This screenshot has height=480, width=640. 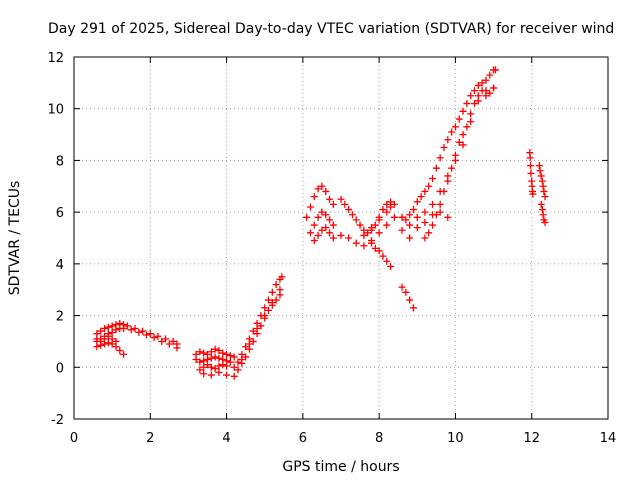 What do you see at coordinates (531, 438) in the screenshot?
I see `x-tick-label: 12` at bounding box center [531, 438].